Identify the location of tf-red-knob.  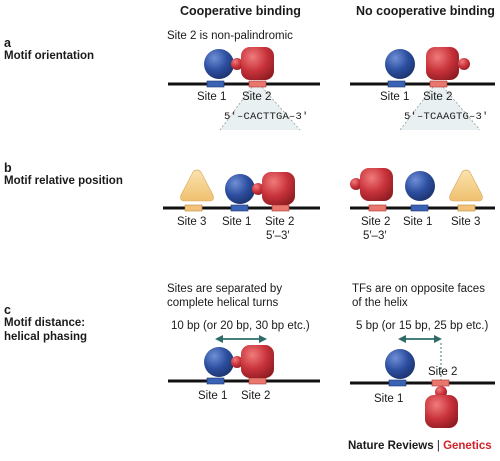
(464, 64).